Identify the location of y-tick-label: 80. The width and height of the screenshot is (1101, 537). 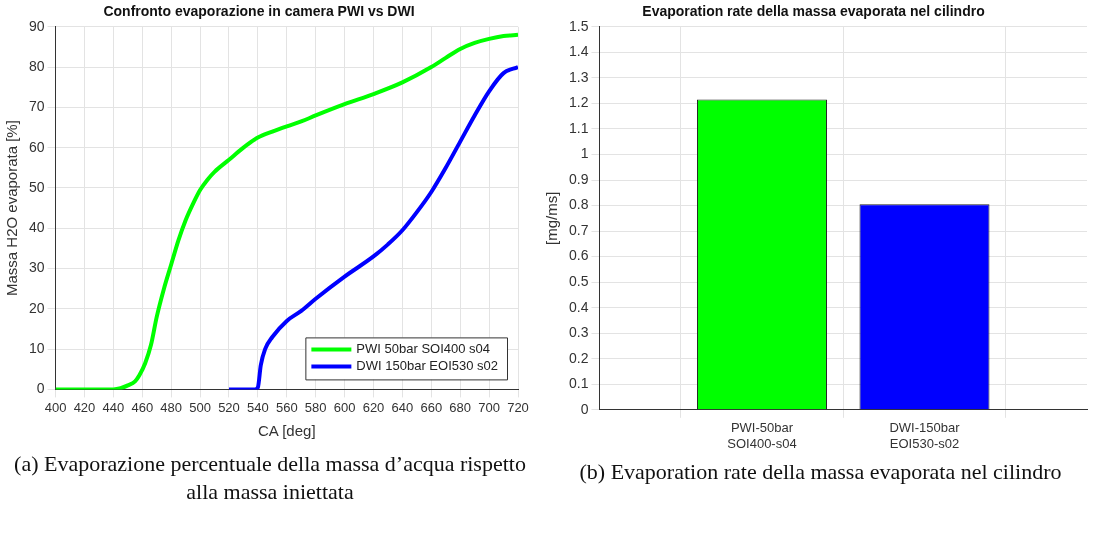
(36, 65).